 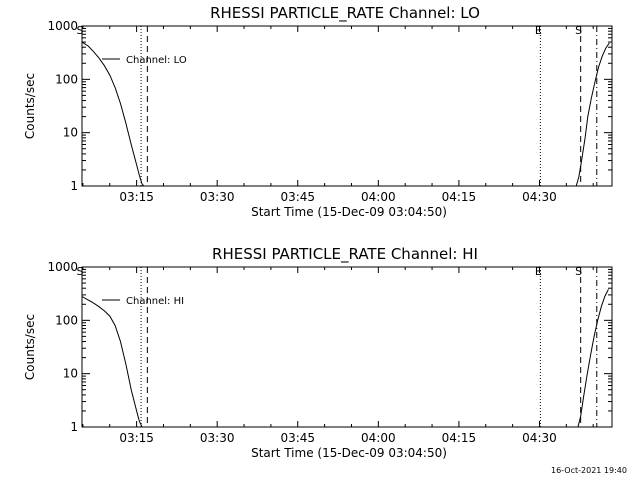 What do you see at coordinates (589, 470) in the screenshot?
I see `timestamp: 16-Oct-2021 19:40` at bounding box center [589, 470].